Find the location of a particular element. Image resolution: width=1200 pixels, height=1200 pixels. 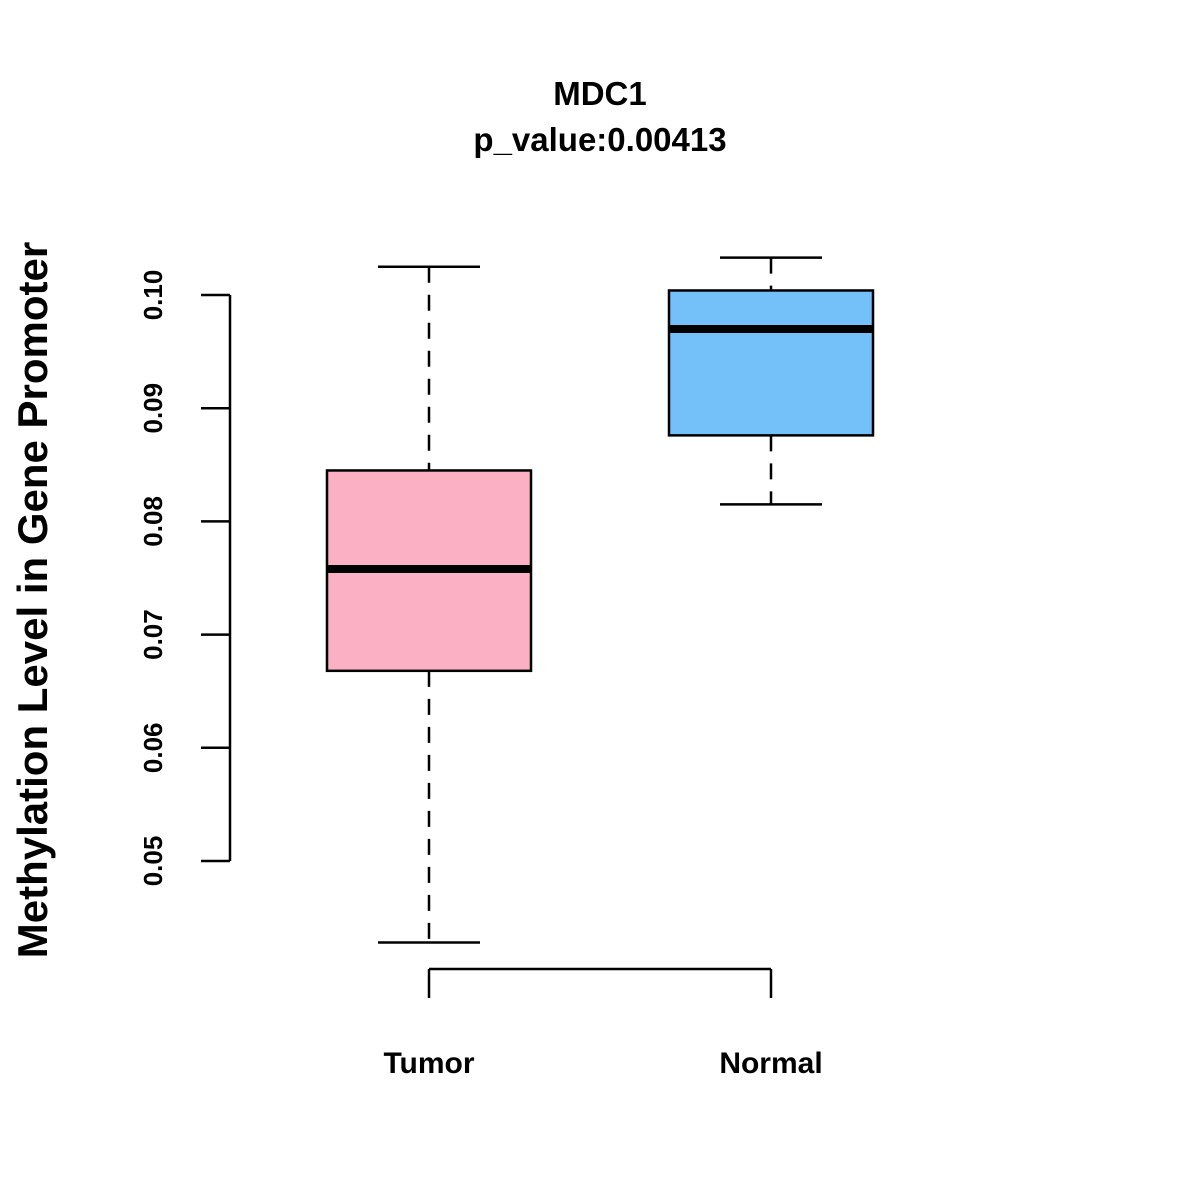

chart-title: MDC1 is located at coordinates (600, 93).